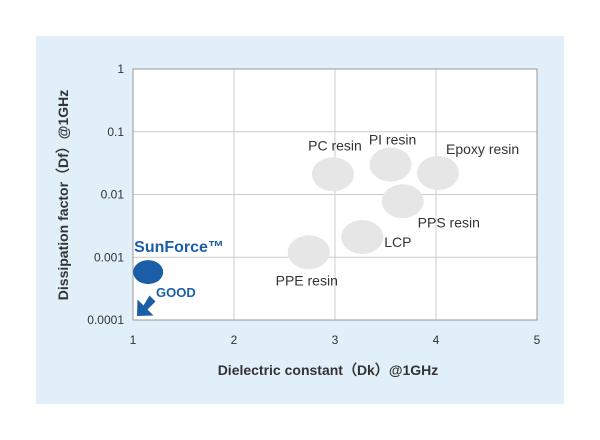 This screenshot has width=600, height=440. Describe the element at coordinates (105, 320) in the screenshot. I see `y-tick-label: 0.0001` at that location.